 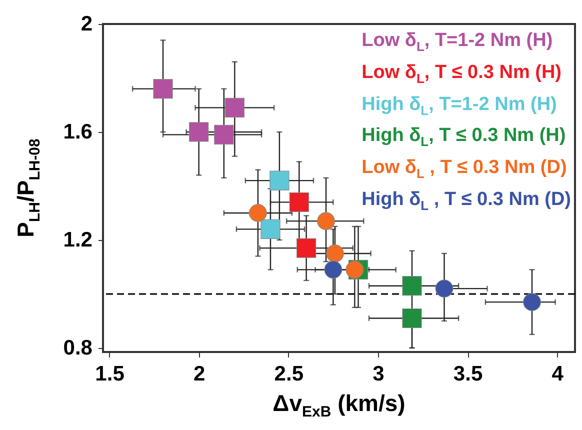 What do you see at coordinates (465, 169) in the screenshot?
I see `text: Low δ$_{L}$ , T ≤ 0.3 Nm (D)` at bounding box center [465, 169].